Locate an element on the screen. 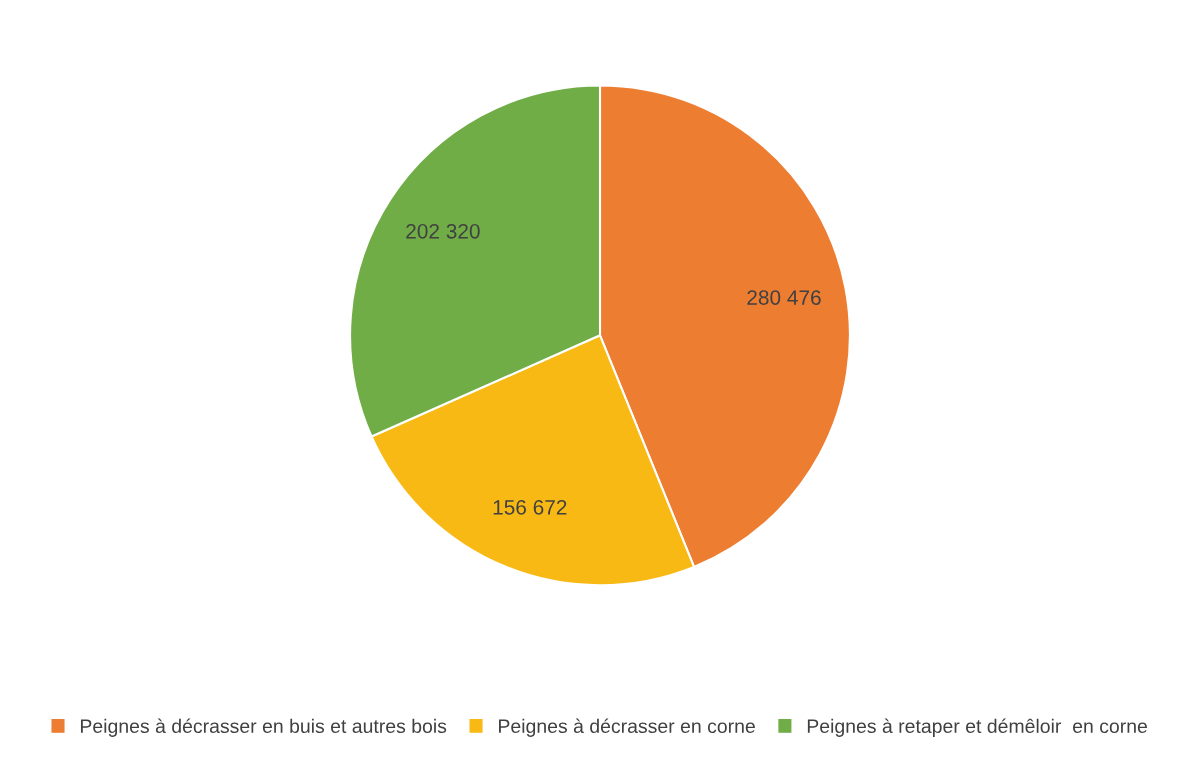 Image resolution: width=1200 pixels, height=762 pixels. legend-label: Peignes à décrasser en corne is located at coordinates (627, 727).